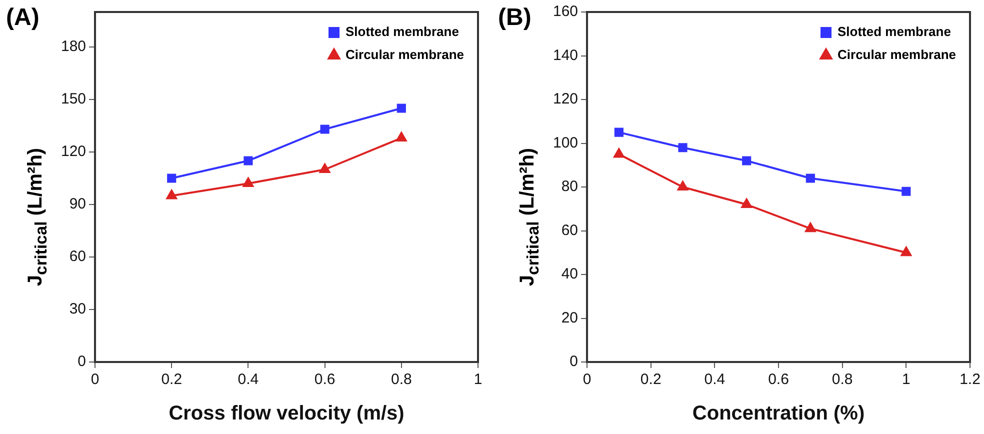 This screenshot has width=984, height=434. I want to click on y-tick-label: 140, so click(565, 55).